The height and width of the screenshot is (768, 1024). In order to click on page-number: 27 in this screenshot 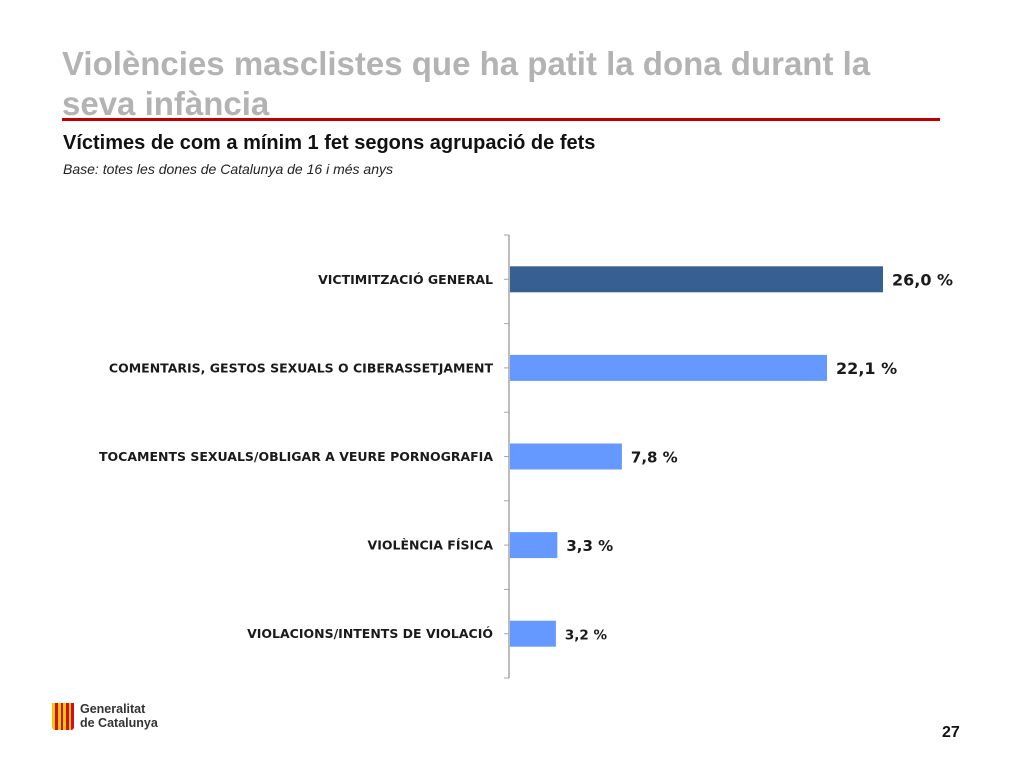, I will do `click(951, 732)`.